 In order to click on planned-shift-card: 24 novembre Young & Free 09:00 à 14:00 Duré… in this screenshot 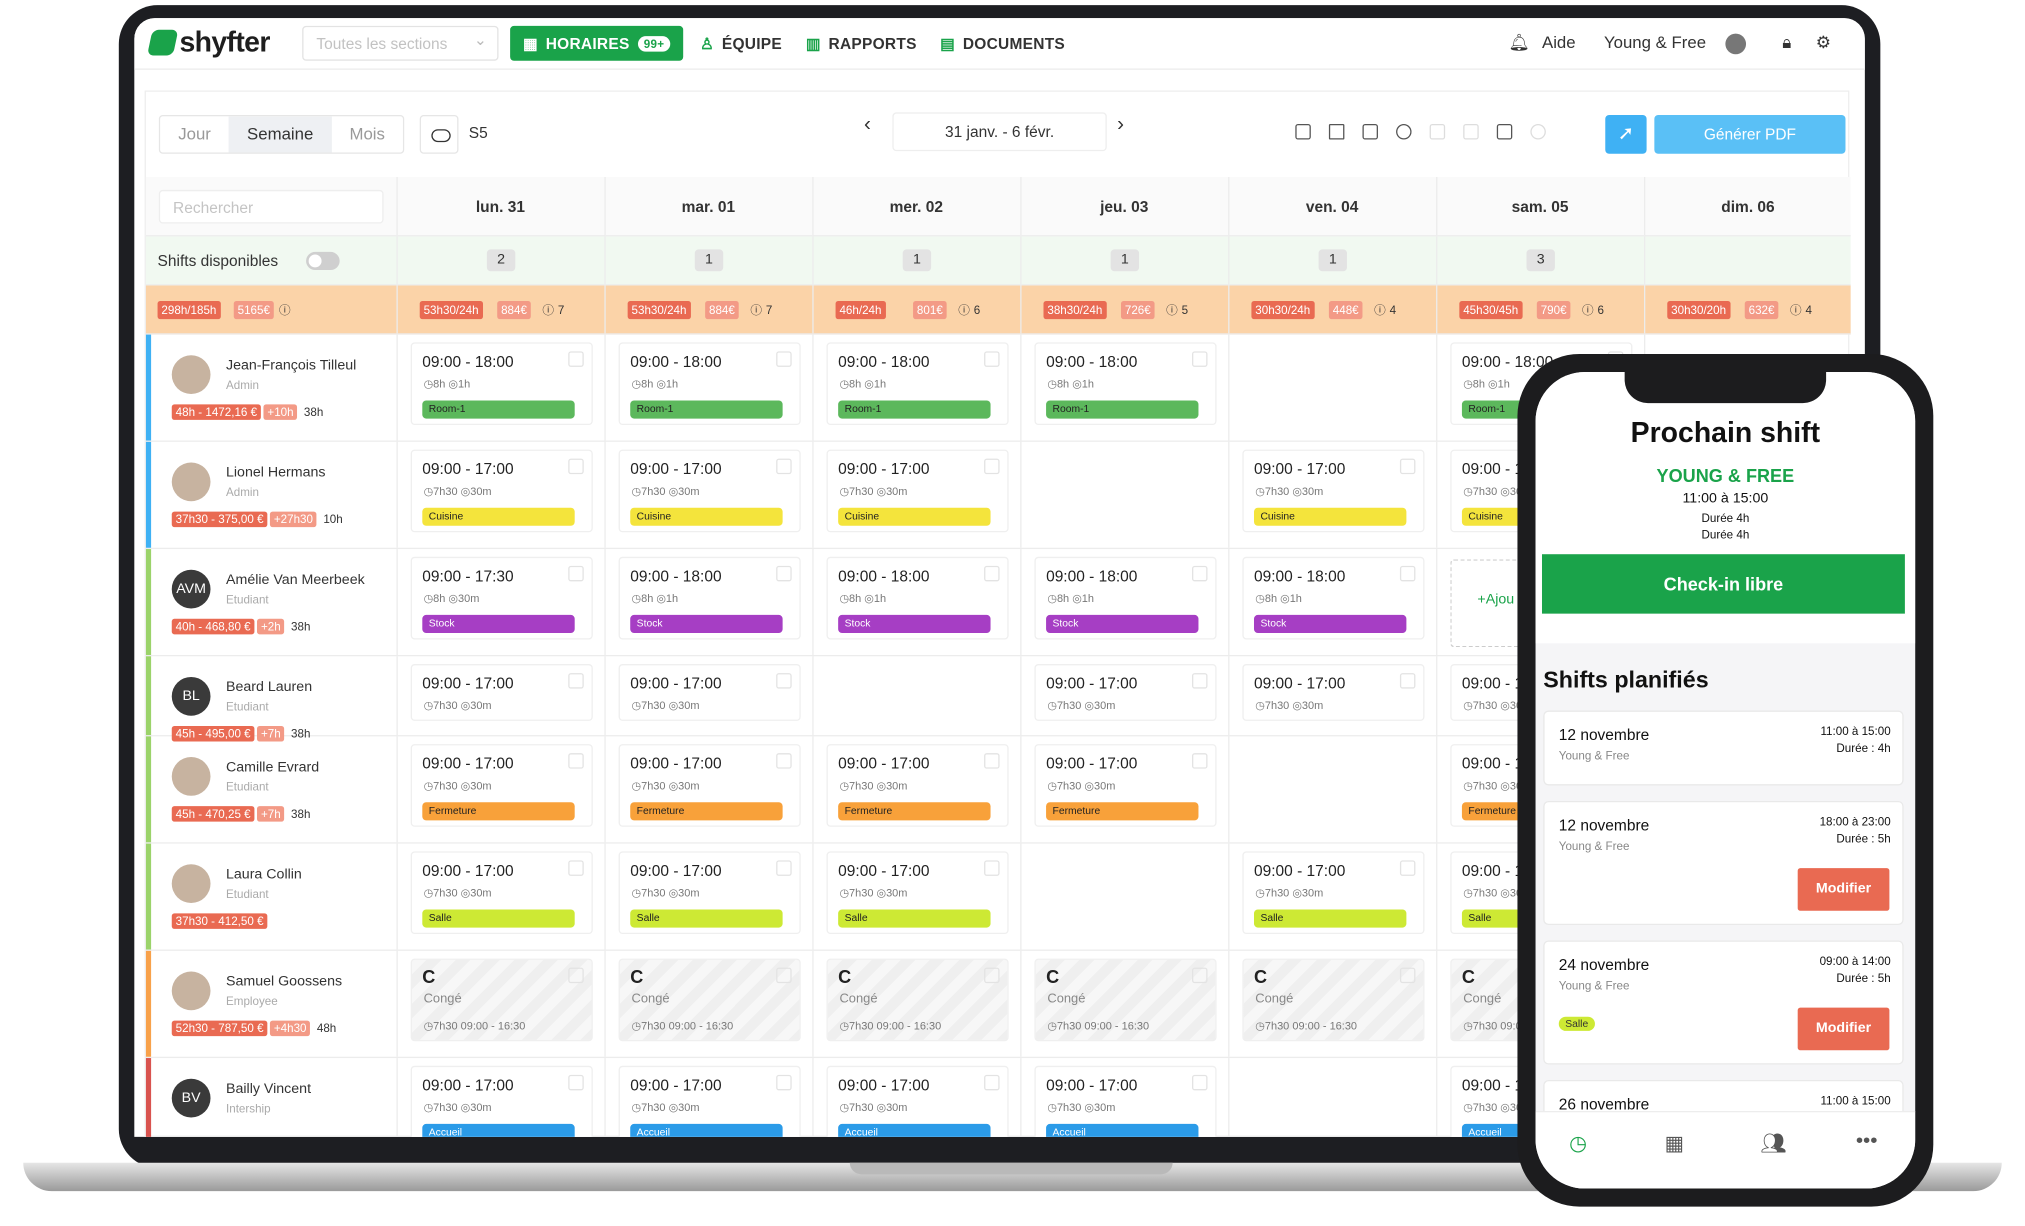, I will do `click(1723, 1002)`.